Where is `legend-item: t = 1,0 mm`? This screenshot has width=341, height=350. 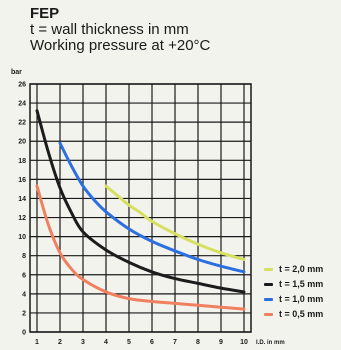
legend-item: t = 1,0 mm is located at coordinates (293, 299).